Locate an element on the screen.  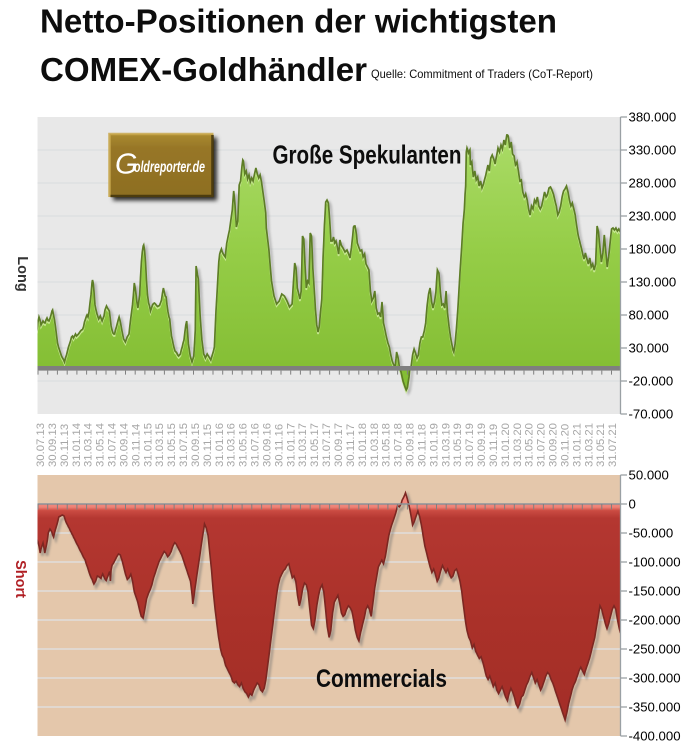
svg-text: 31.07.17 is located at coordinates (327, 445).